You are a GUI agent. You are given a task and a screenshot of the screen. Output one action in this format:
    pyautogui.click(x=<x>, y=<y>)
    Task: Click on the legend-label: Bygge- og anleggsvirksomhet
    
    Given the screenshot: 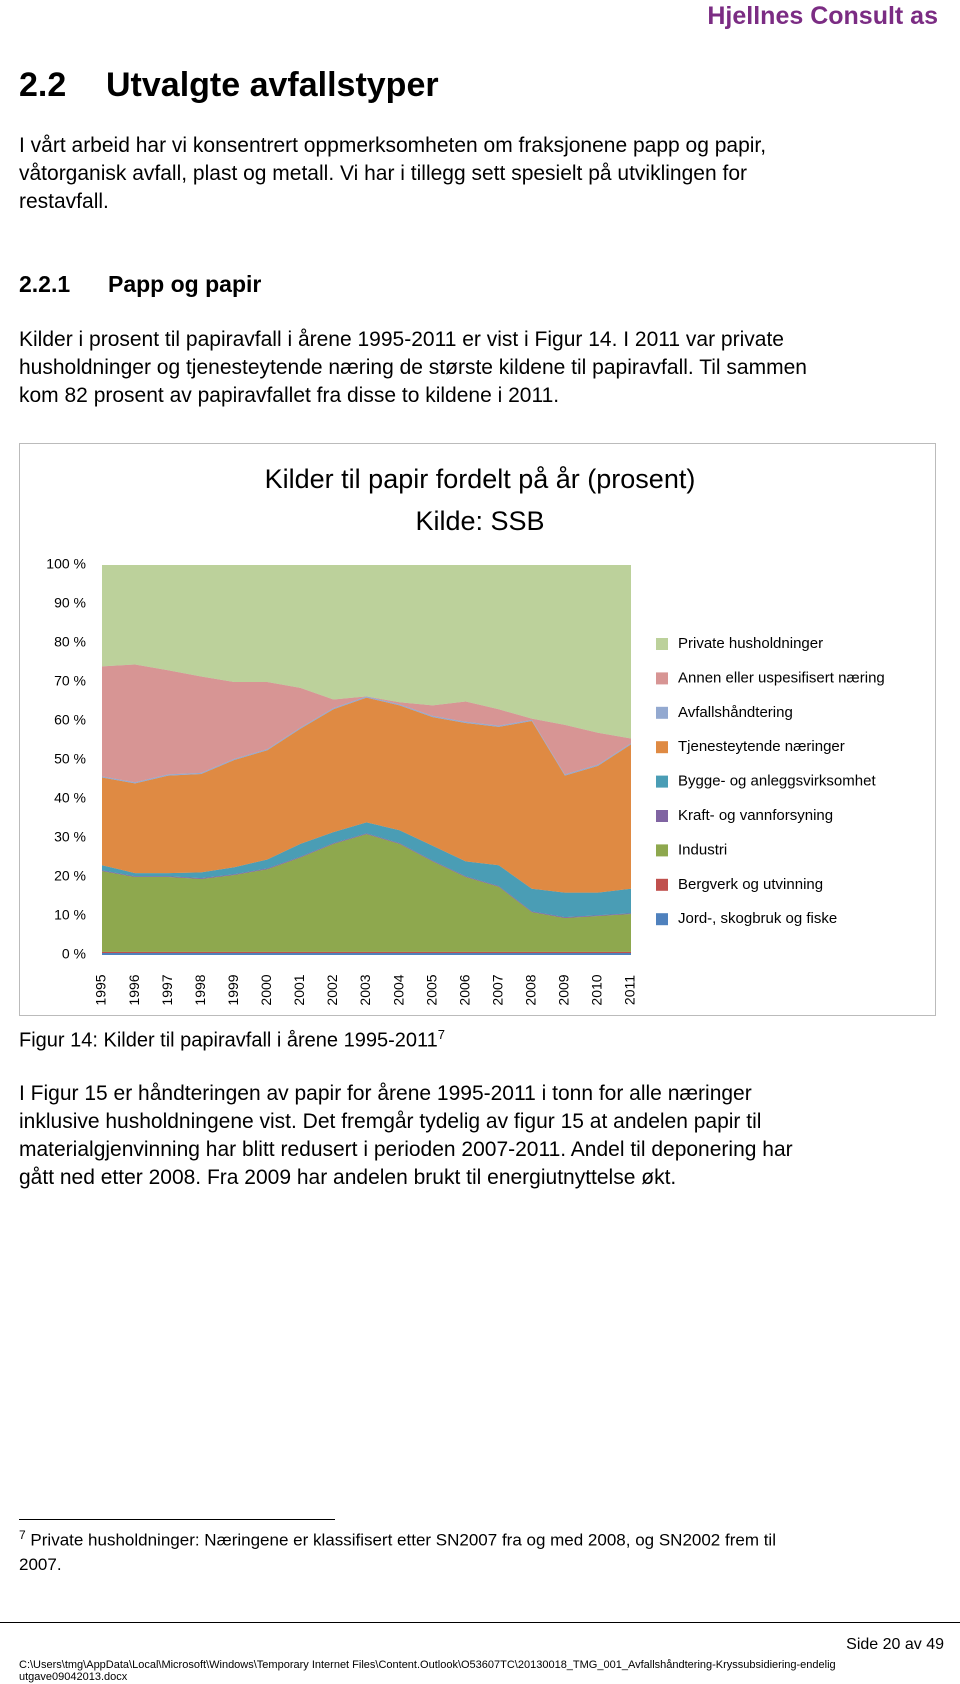 What is the action you would take?
    pyautogui.click(x=777, y=781)
    